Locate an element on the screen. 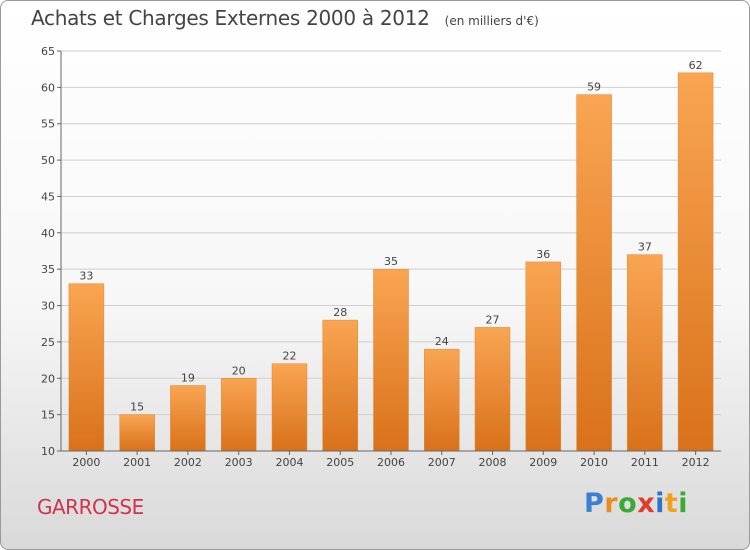 The height and width of the screenshot is (550, 750). bar-2003 is located at coordinates (238, 415).